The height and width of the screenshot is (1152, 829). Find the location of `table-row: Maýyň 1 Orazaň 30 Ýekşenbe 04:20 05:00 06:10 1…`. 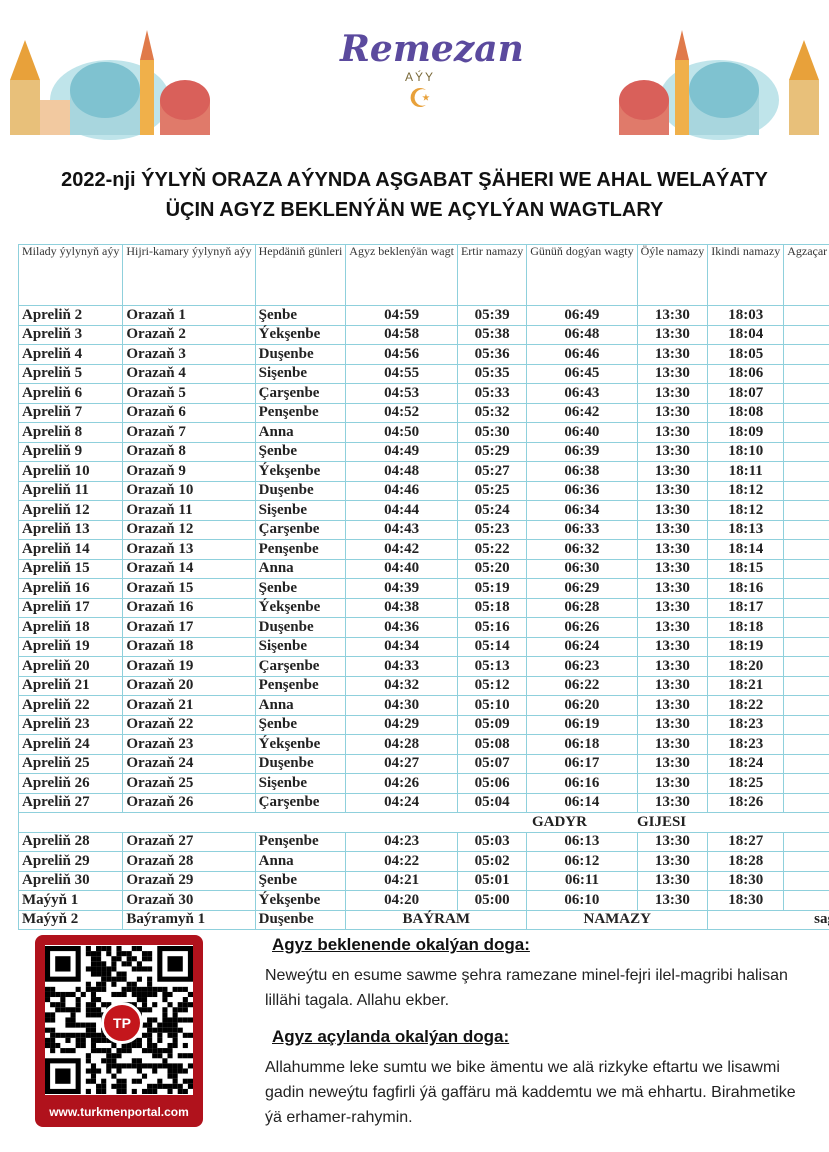

table-row: Maýyň 1 Orazaň 30 Ýekşenbe 04:20 05:00 06:10 1… is located at coordinates (423, 900).